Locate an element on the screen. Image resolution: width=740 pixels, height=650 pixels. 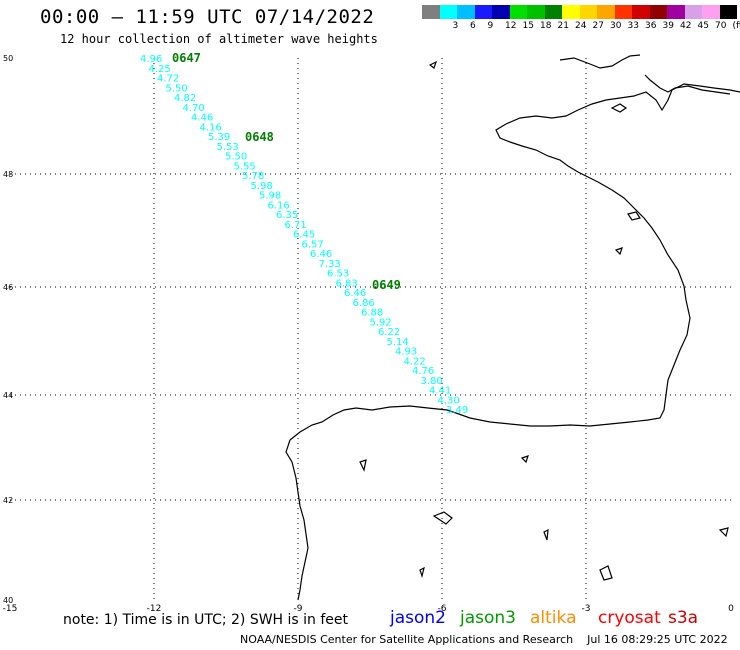
legend-label: 27 is located at coordinates (598, 26).